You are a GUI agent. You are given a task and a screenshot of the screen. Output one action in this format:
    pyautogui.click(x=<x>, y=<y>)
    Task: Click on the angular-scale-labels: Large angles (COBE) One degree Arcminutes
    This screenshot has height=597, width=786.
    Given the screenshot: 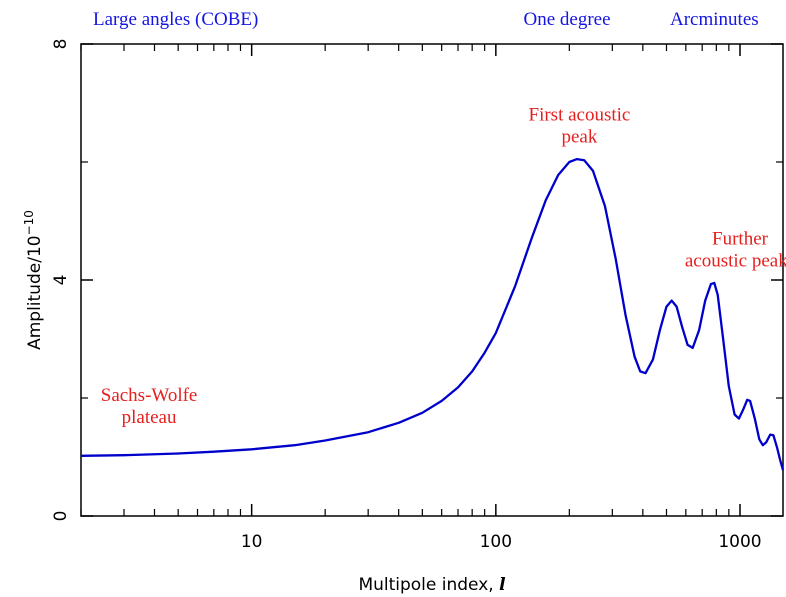 What is the action you would take?
    pyautogui.click(x=426, y=19)
    